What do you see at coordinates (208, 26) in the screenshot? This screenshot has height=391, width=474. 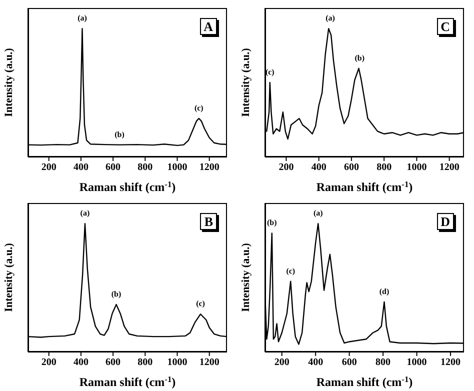 I see `annotation: A` at bounding box center [208, 26].